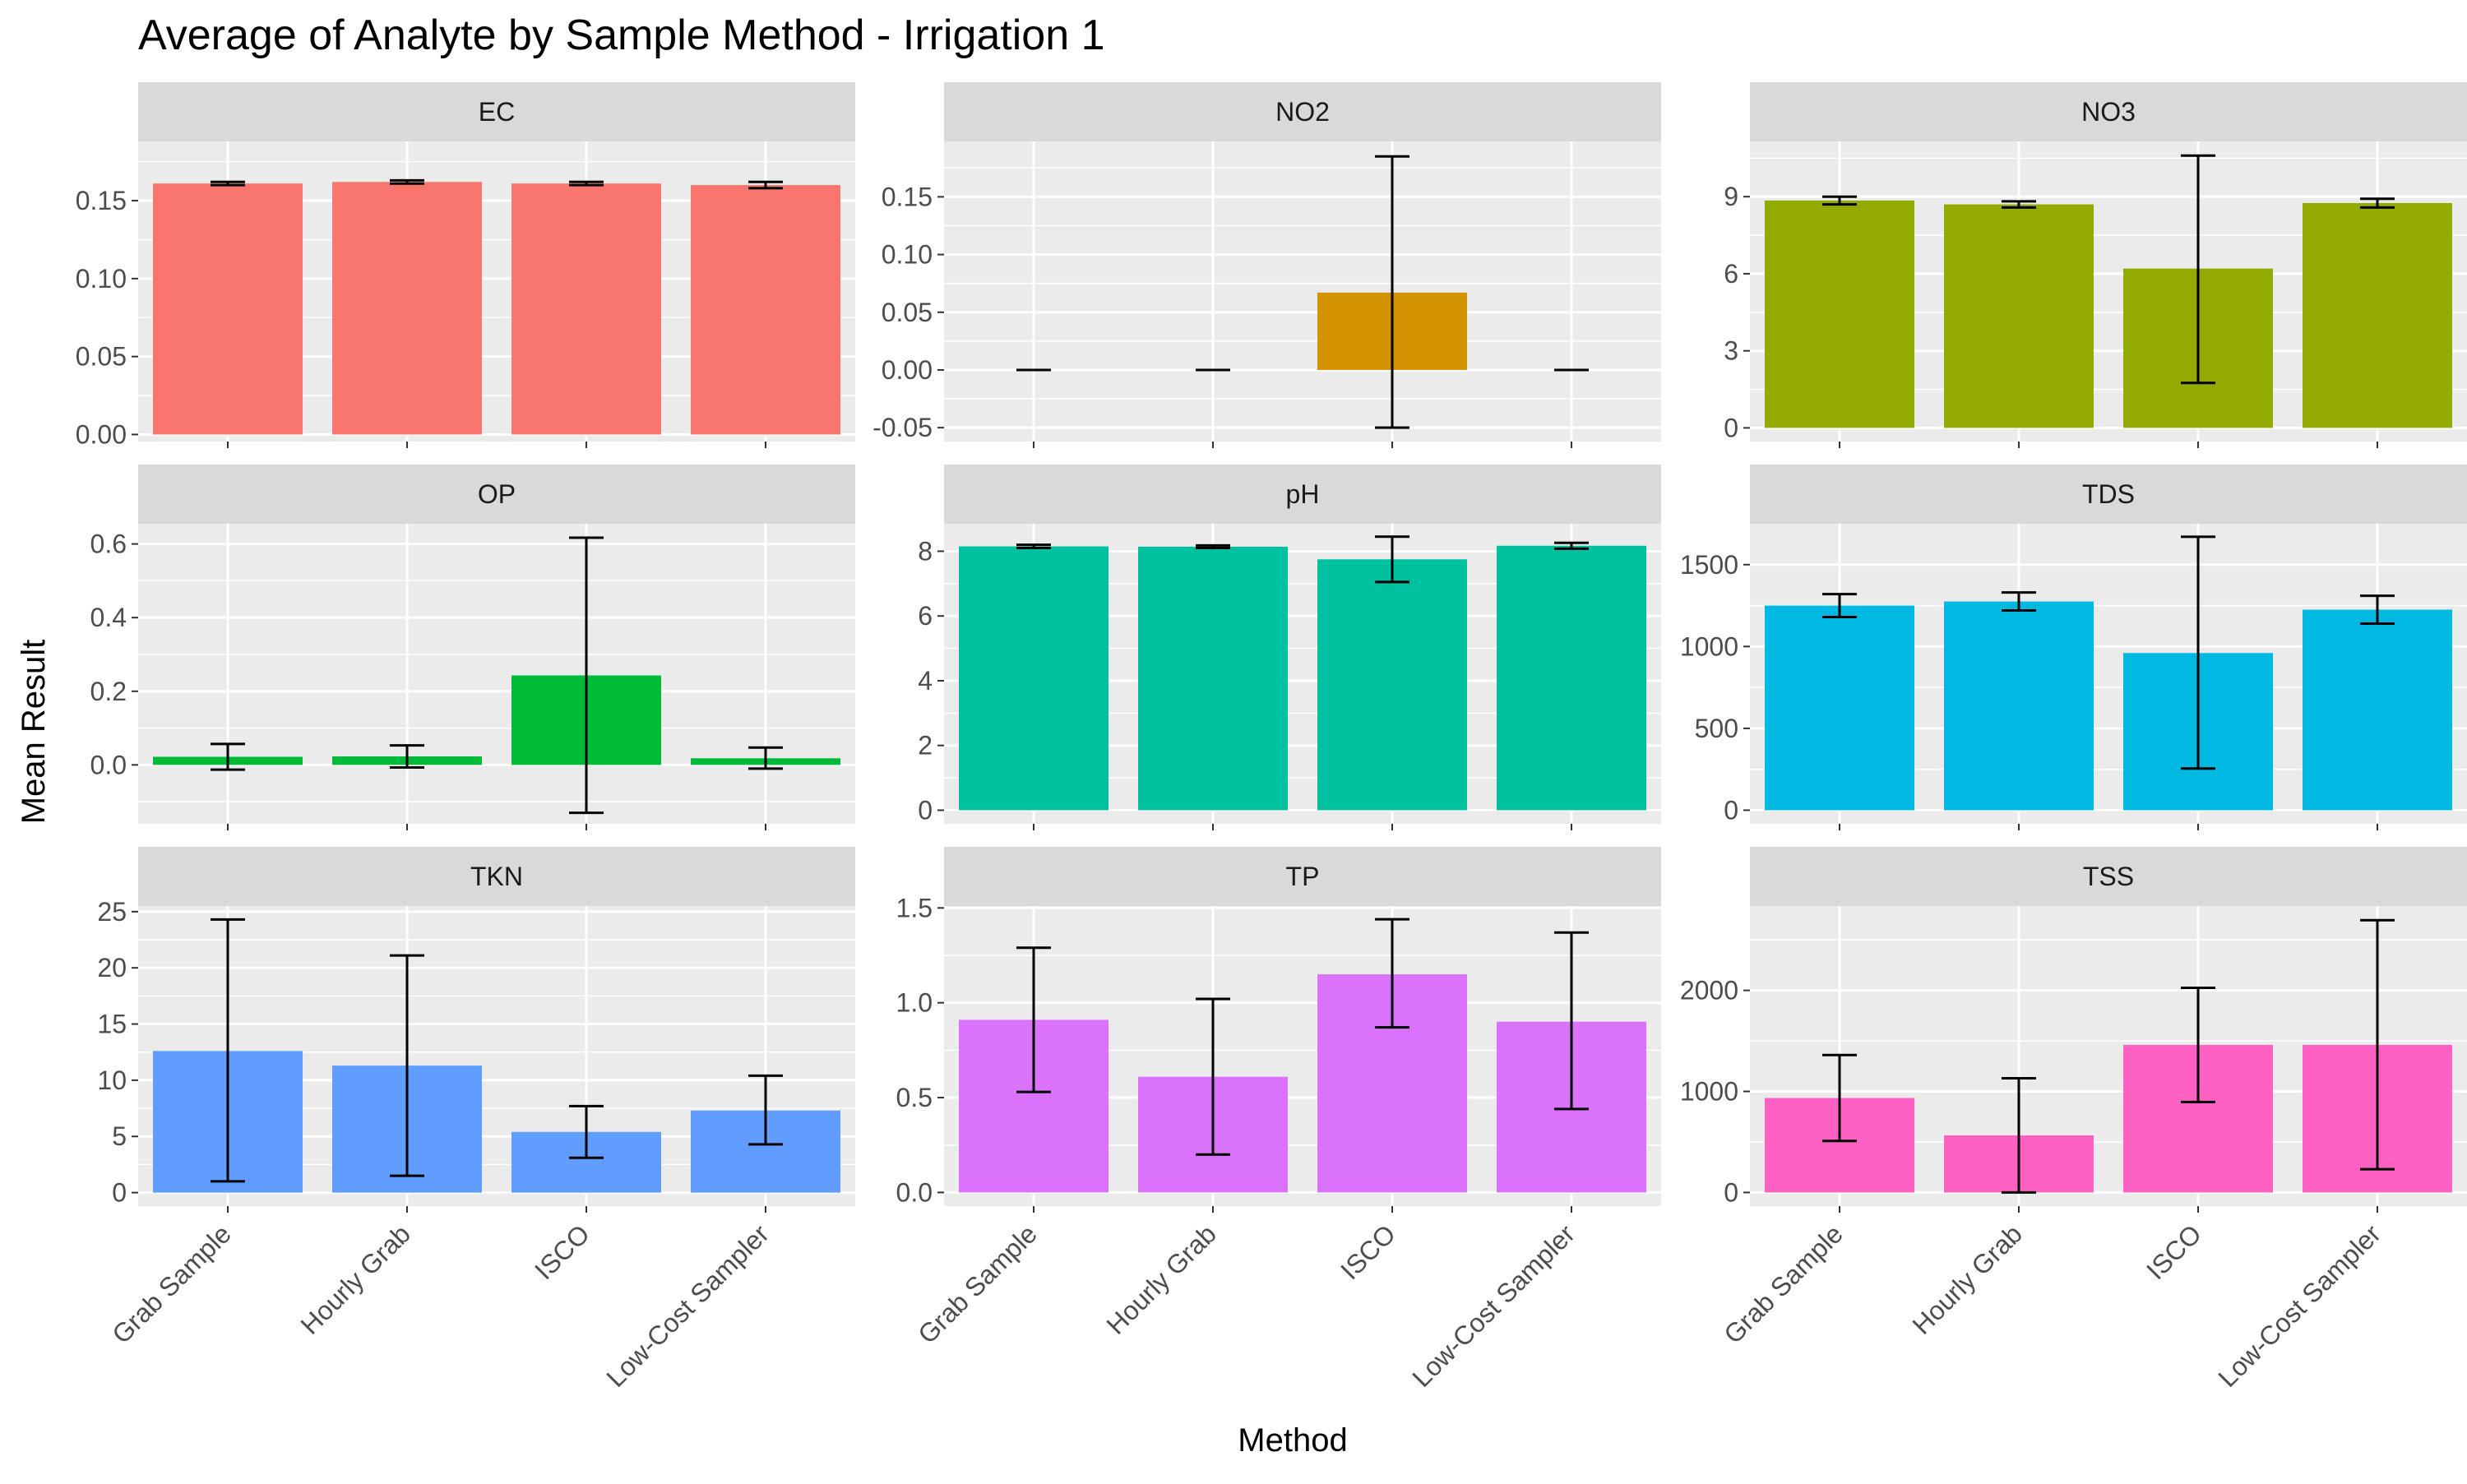 This screenshot has height=1484, width=2467. What do you see at coordinates (2377, 710) in the screenshot?
I see `bar-tds-low-cost-sampler` at bounding box center [2377, 710].